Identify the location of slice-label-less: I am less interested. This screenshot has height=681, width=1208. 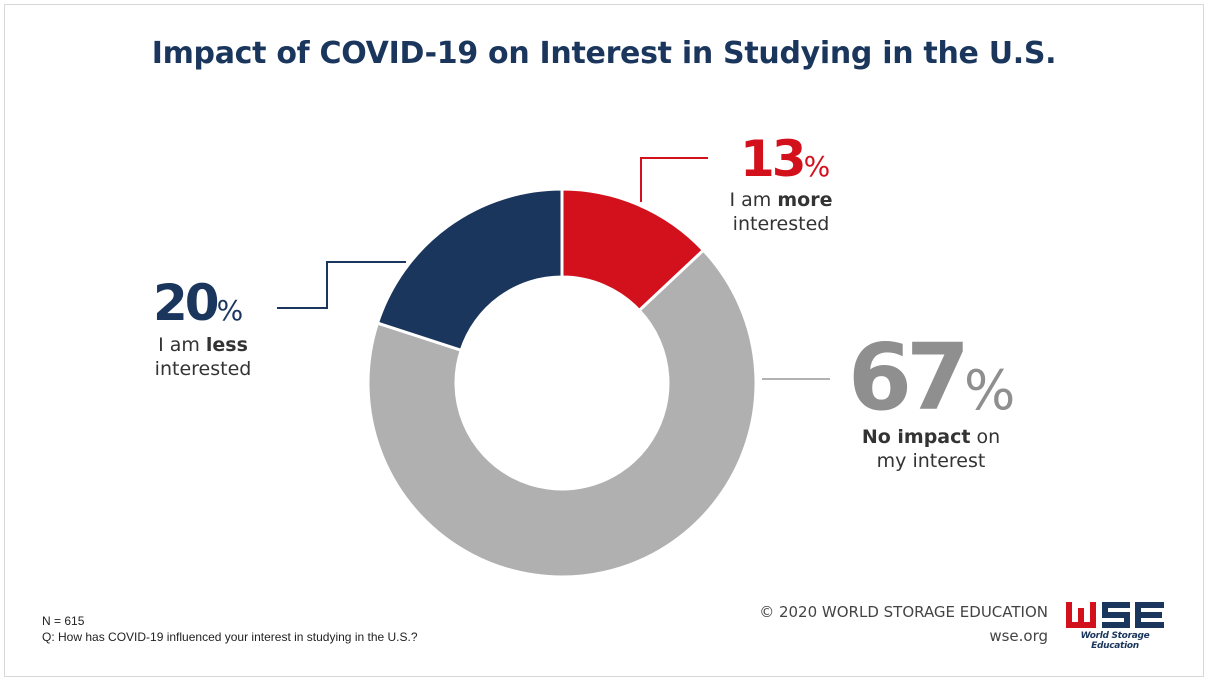
(203, 357).